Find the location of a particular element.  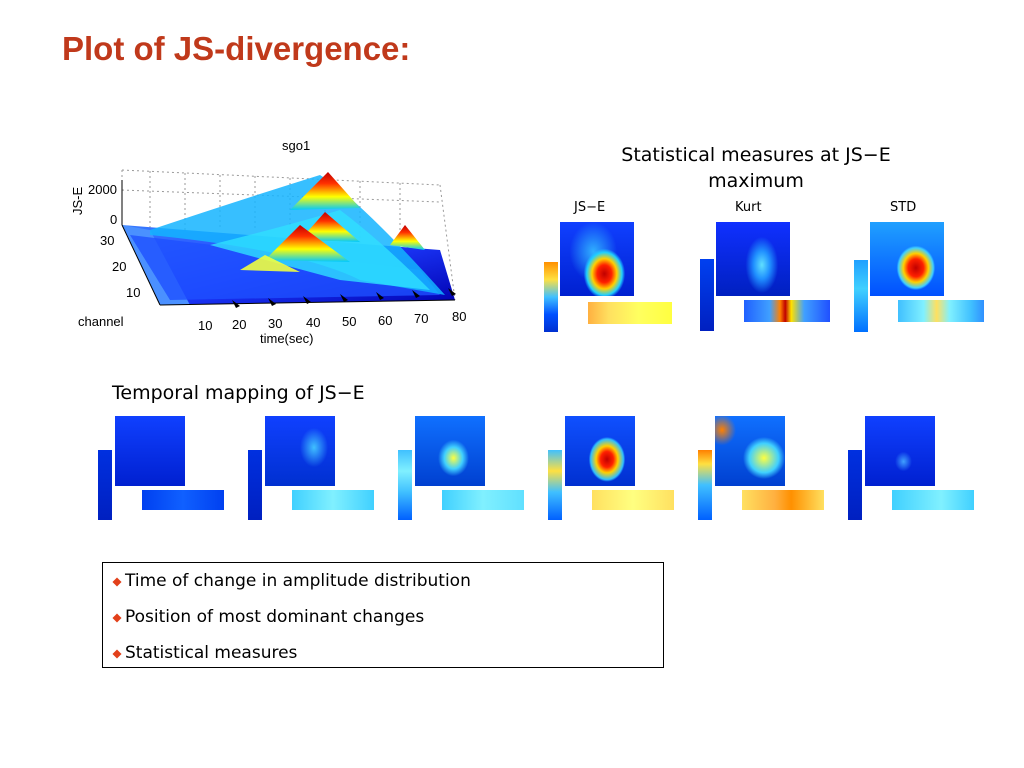

stat-label-std: STD is located at coordinates (903, 207).